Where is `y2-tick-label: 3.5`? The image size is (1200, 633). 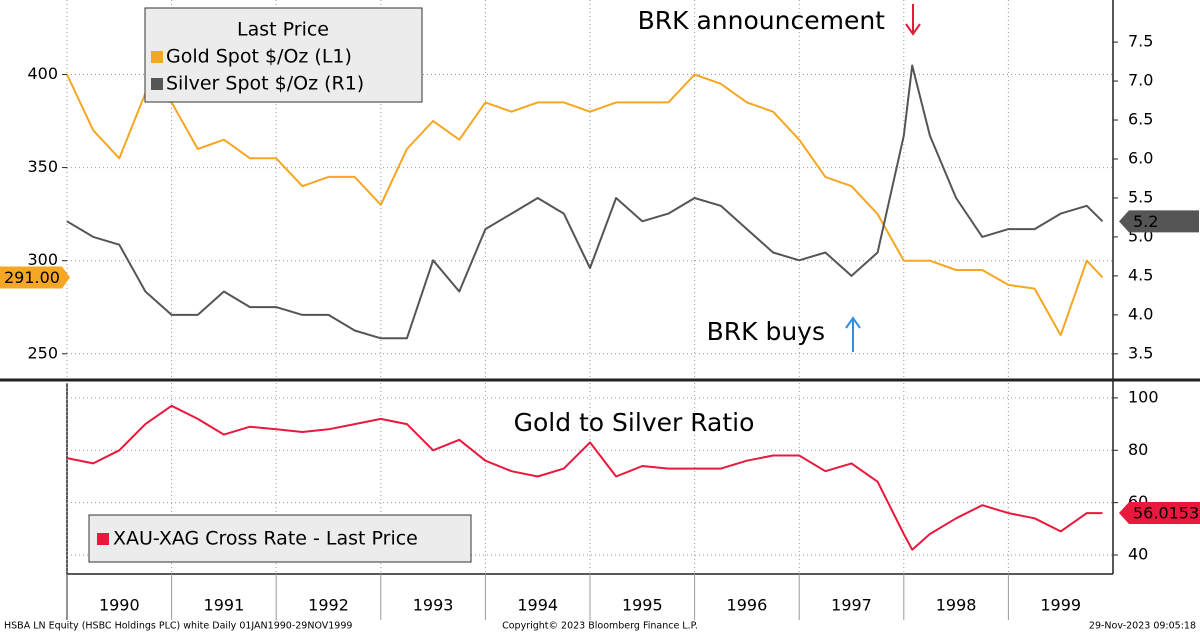
y2-tick-label: 3.5 is located at coordinates (1140, 352).